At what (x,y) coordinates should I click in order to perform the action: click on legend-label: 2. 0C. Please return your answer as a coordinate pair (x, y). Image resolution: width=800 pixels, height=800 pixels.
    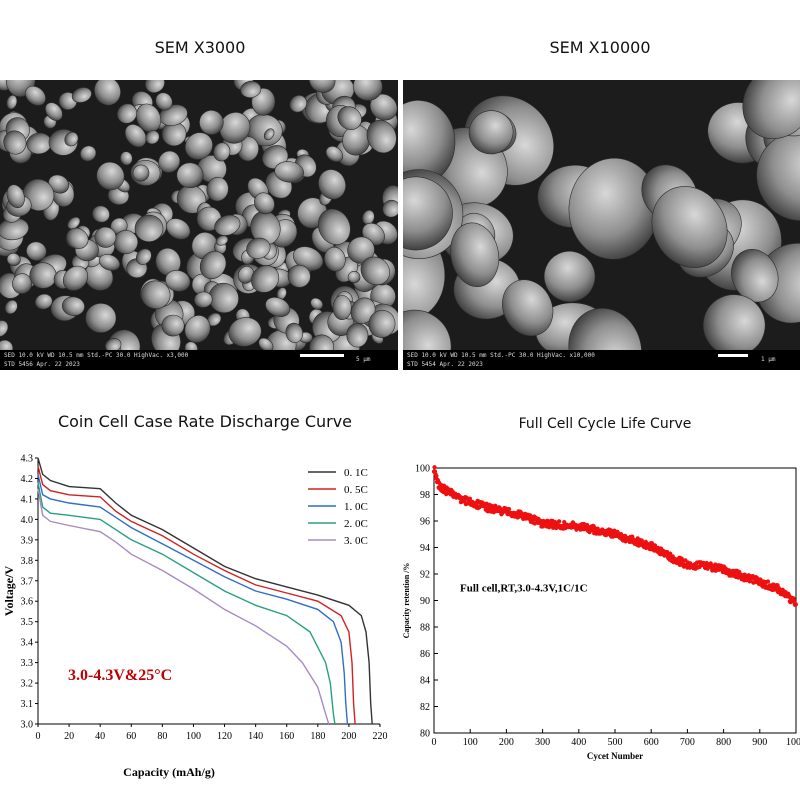
    Looking at the image, I should click on (356, 524).